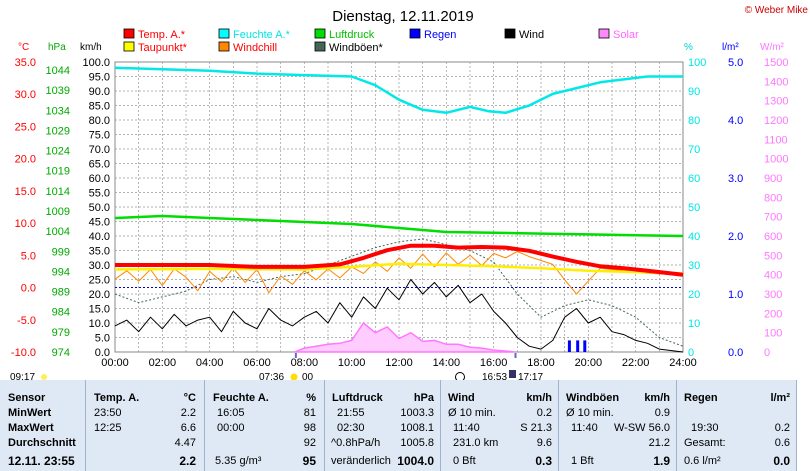 This screenshot has height=471, width=810. Describe the element at coordinates (108, 413) in the screenshot. I see `temp-min-time: 23:50` at that location.